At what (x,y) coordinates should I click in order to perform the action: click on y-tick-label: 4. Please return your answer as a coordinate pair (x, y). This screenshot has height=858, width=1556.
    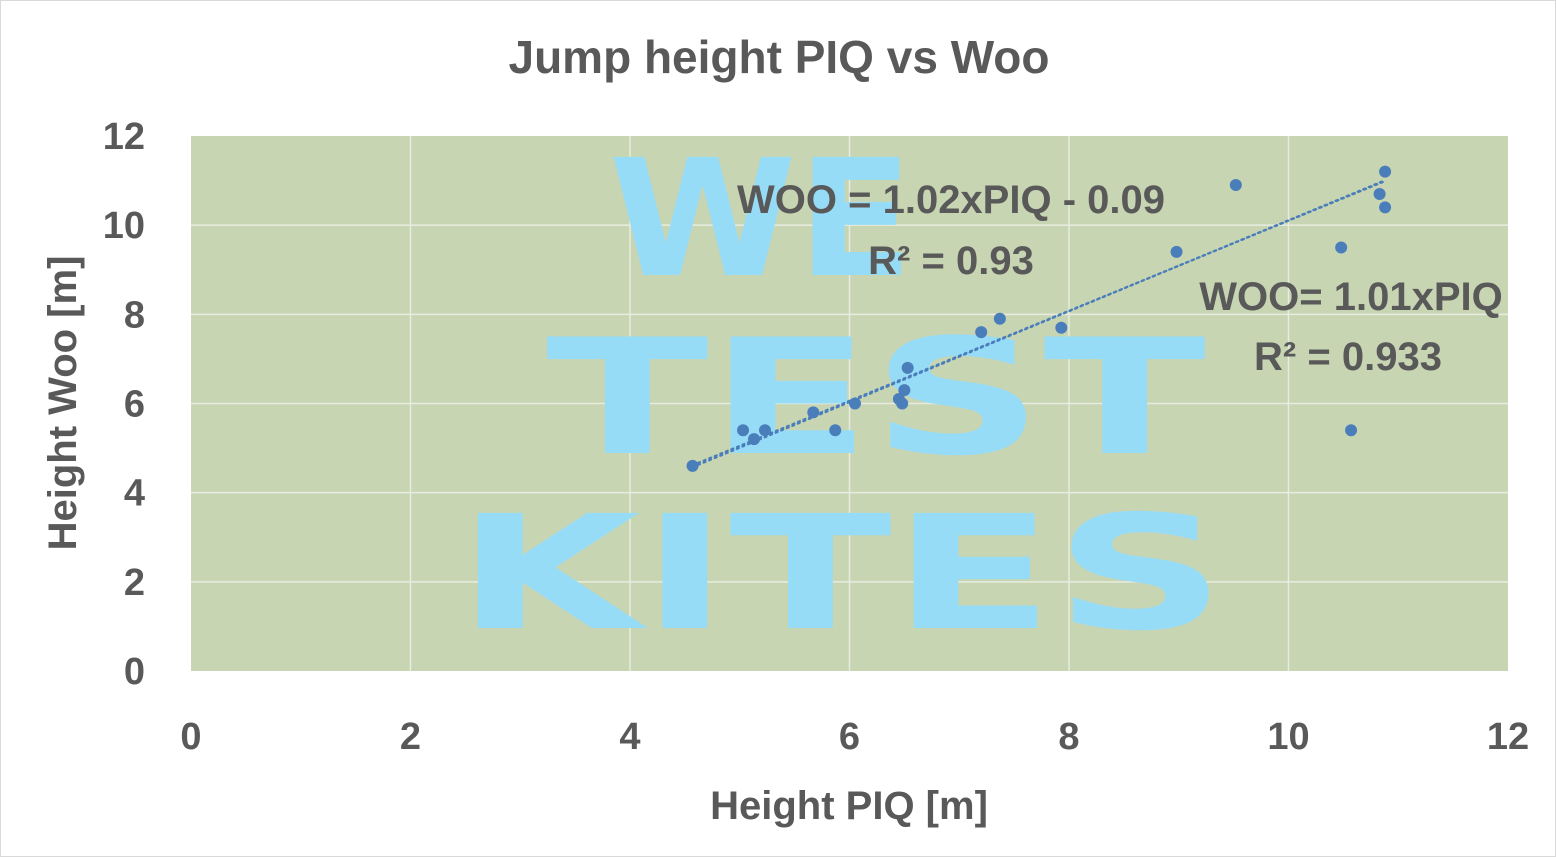
    Looking at the image, I should click on (134, 494).